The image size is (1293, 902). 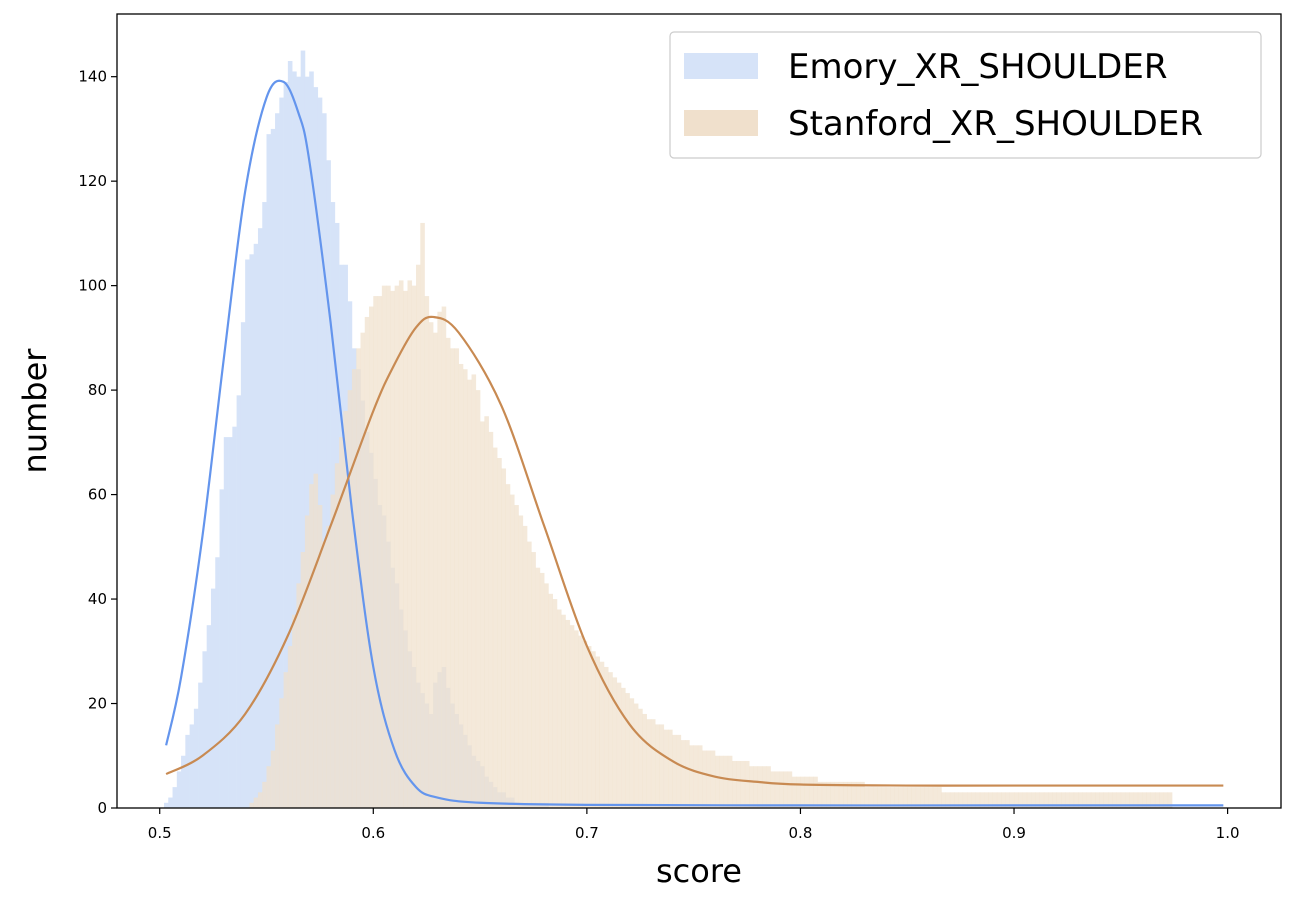 What do you see at coordinates (97, 442) in the screenshot?
I see `y-axis-ticks: 0 20 40 60 80 100 120 140` at bounding box center [97, 442].